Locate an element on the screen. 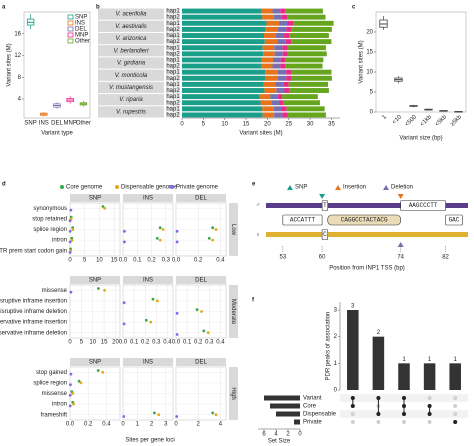 The image size is (474, 446). x-tick-label: 30 is located at coordinates (310, 125).